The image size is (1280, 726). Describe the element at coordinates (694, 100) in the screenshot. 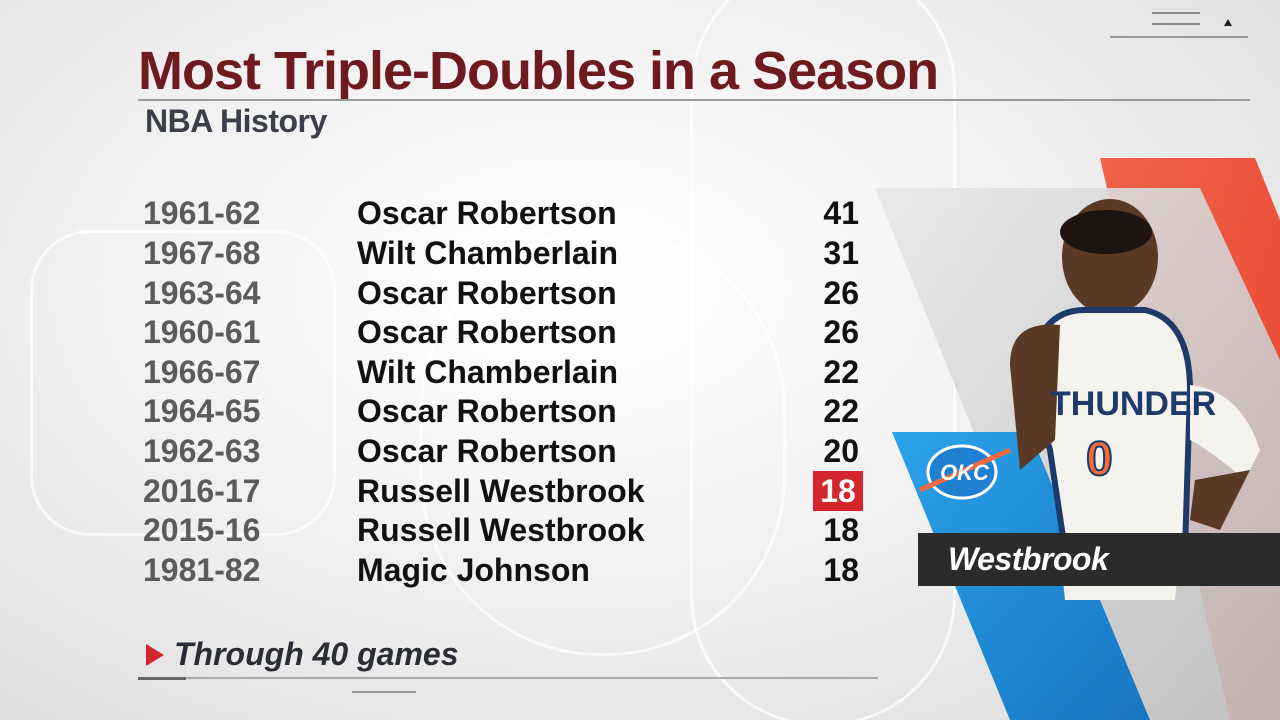

I see `title-divider` at that location.